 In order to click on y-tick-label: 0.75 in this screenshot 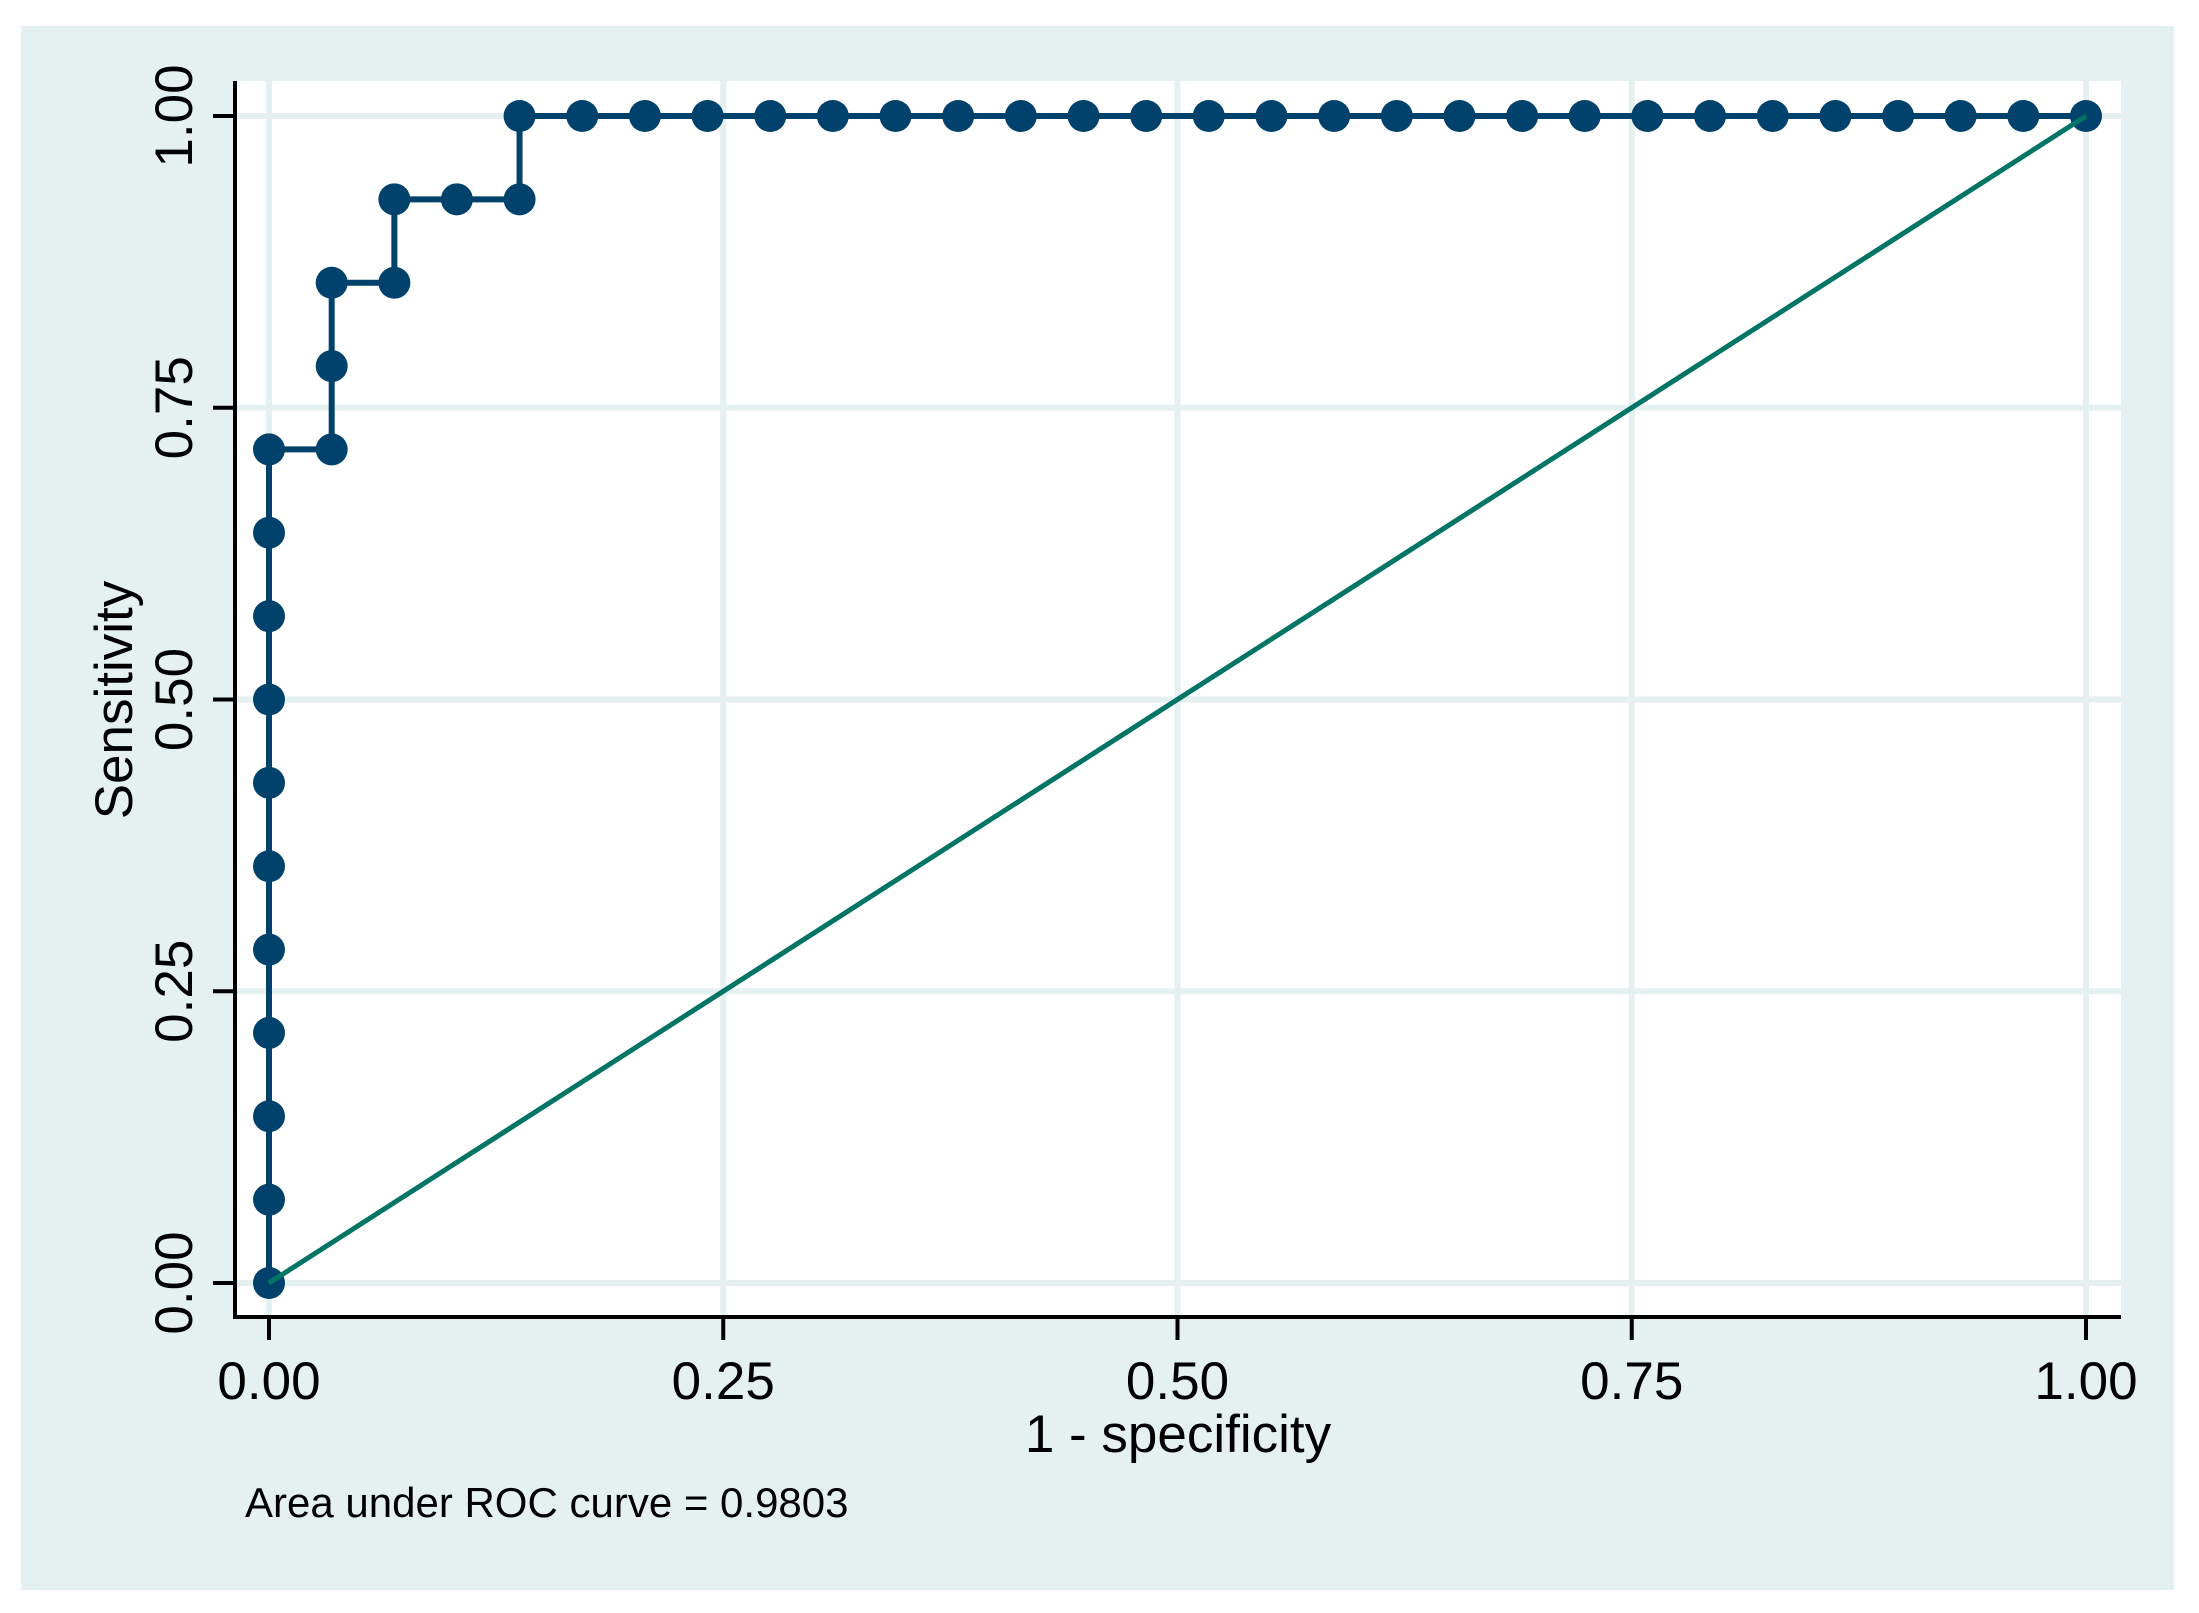, I will do `click(174, 407)`.